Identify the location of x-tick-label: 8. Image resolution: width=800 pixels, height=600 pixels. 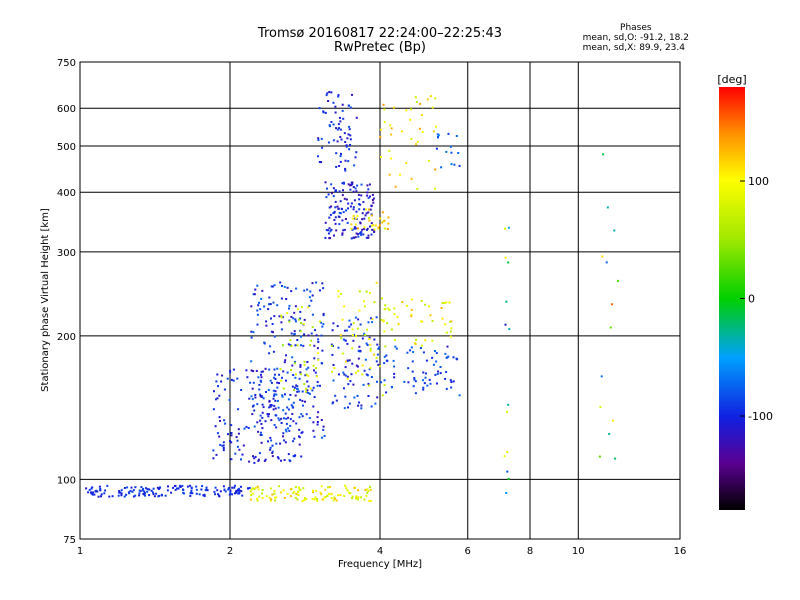
(530, 551).